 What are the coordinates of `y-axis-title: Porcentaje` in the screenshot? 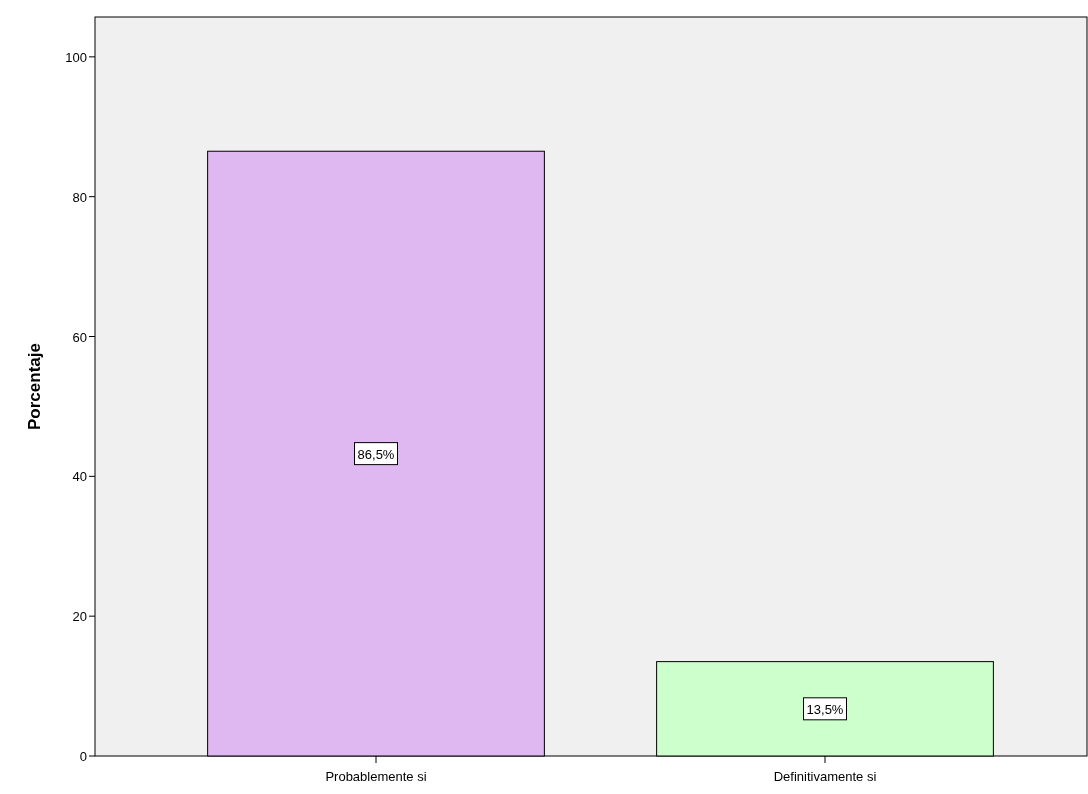 It's located at (34, 386).